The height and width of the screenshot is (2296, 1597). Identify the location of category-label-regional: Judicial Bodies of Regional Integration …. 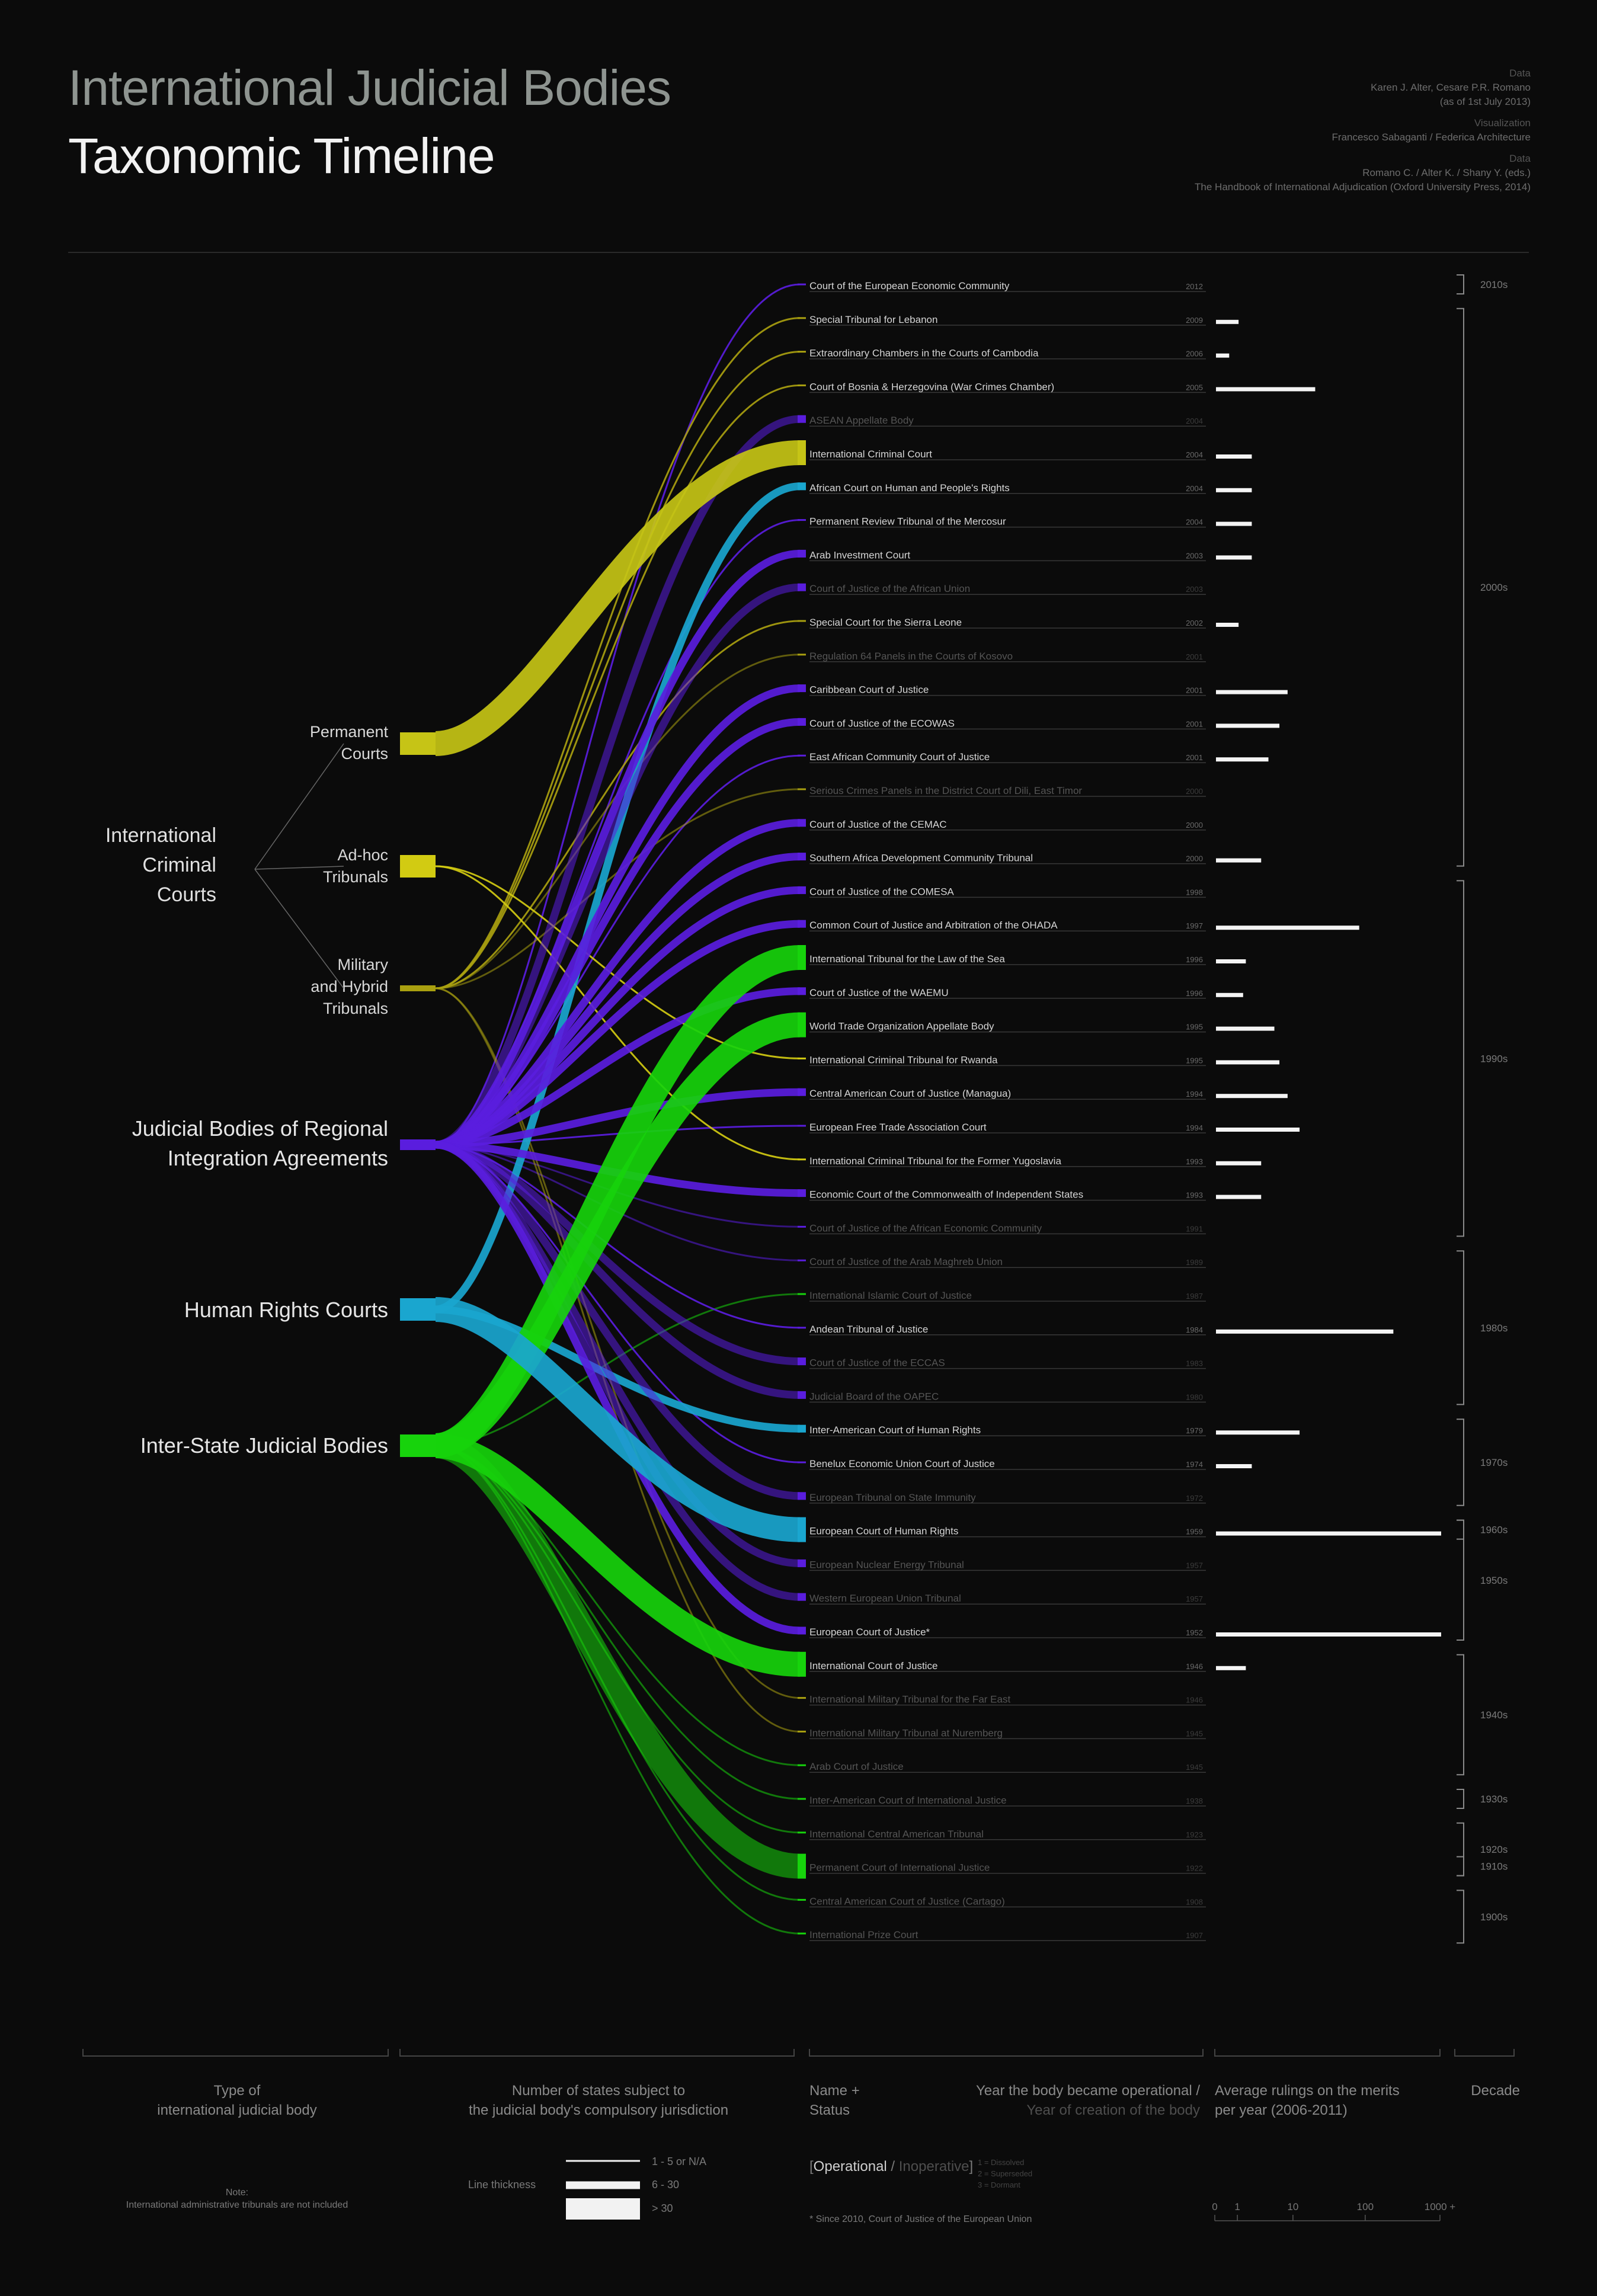
(260, 1143).